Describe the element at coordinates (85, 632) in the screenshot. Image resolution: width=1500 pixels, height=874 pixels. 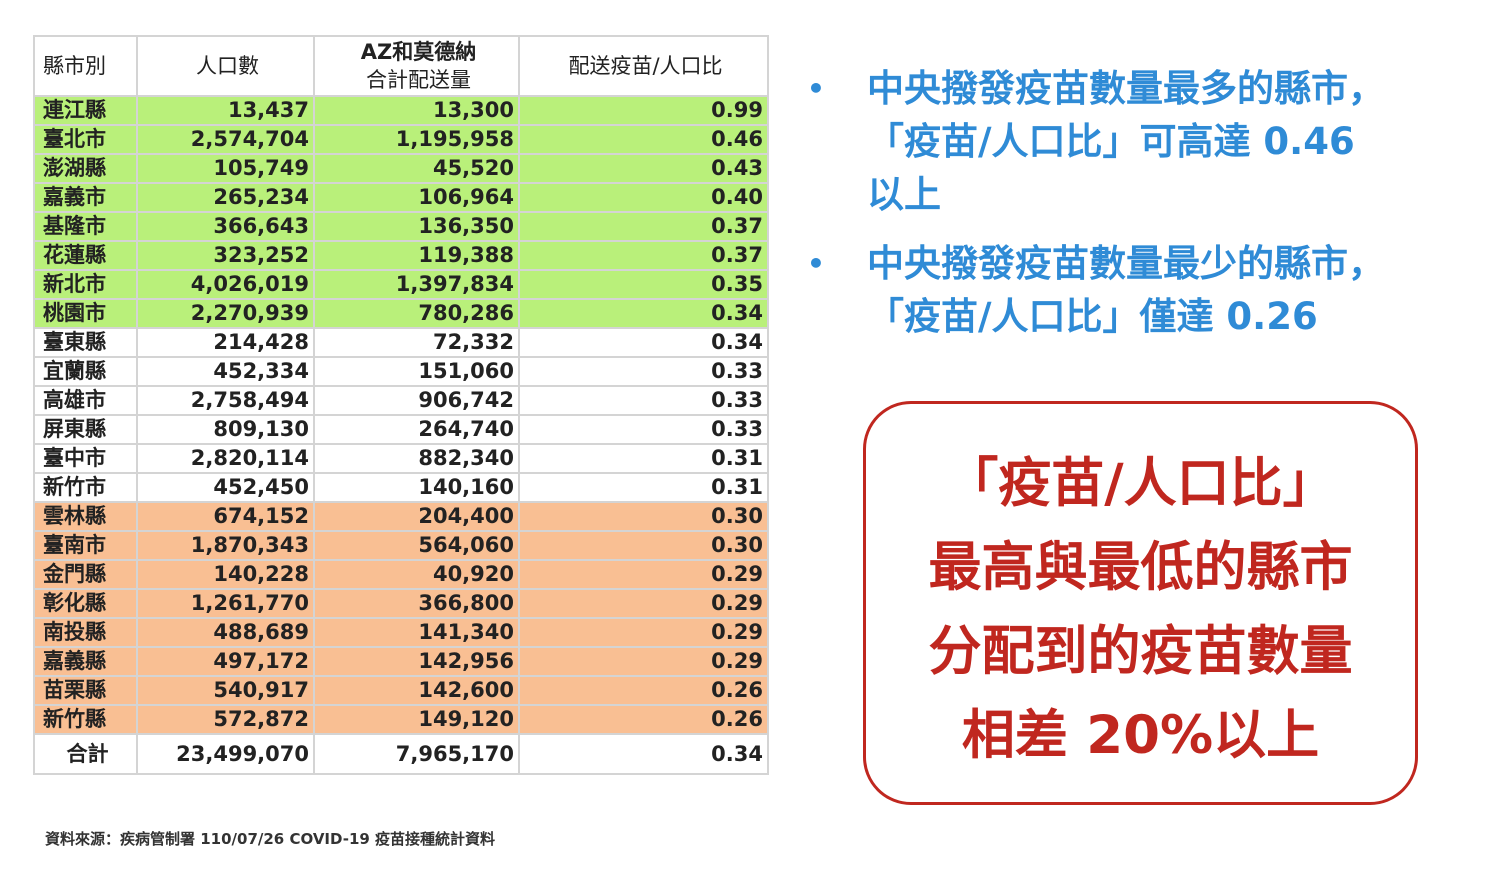
I see `cell-county: 南投縣` at that location.